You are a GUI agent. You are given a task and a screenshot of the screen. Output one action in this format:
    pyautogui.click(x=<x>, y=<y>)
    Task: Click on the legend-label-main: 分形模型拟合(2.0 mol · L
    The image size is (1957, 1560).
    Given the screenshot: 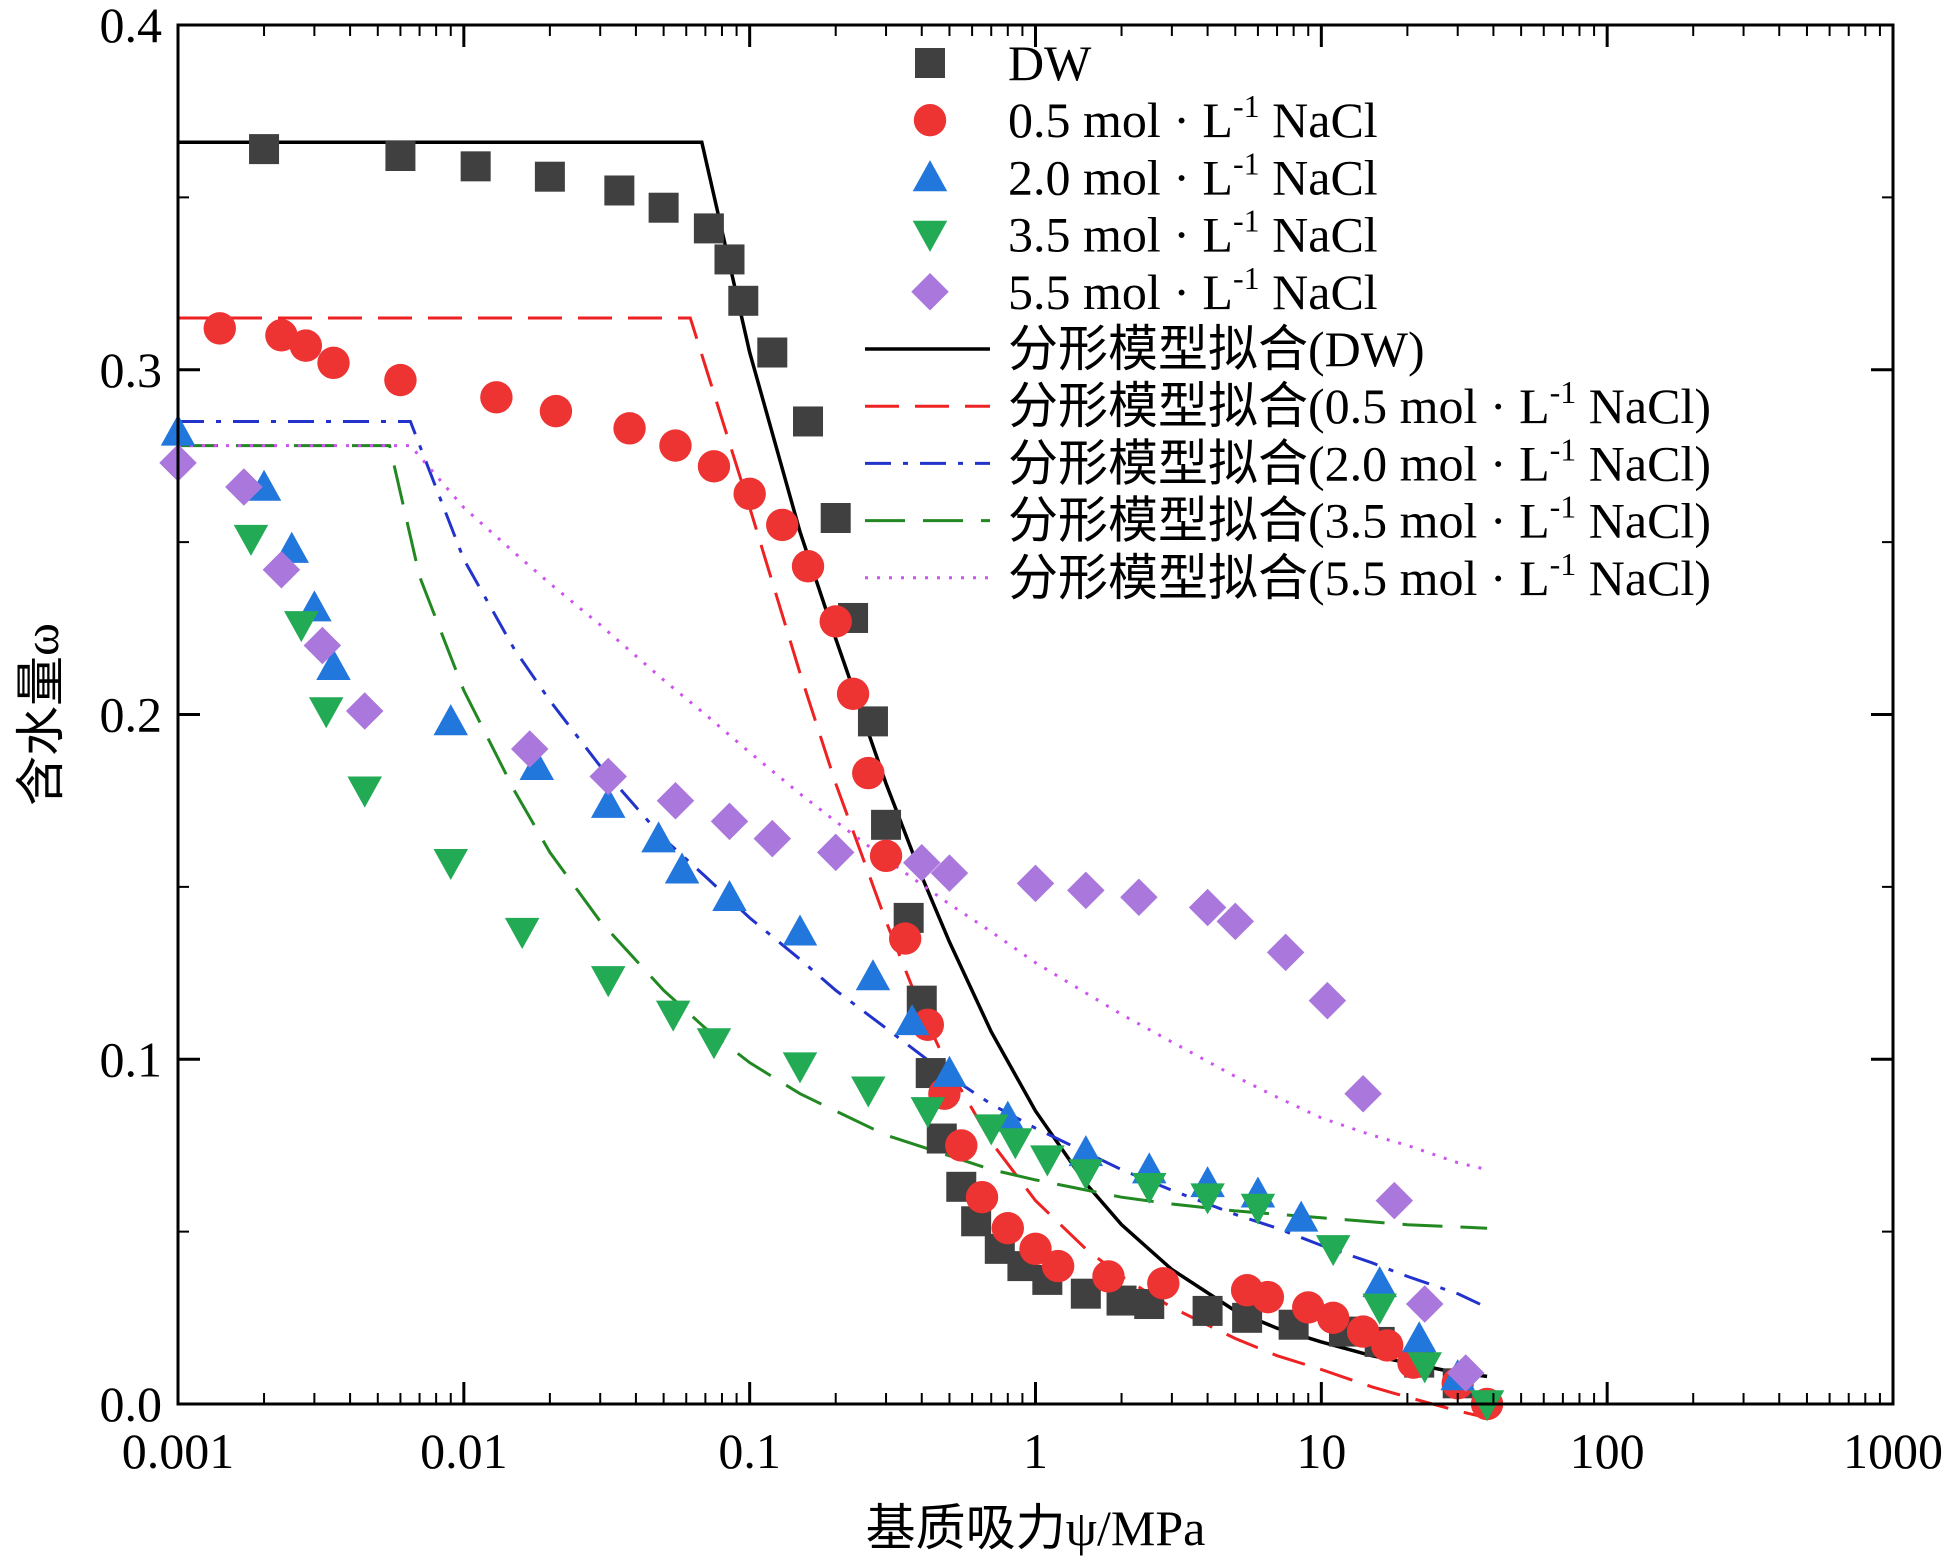 What is the action you would take?
    pyautogui.click(x=1279, y=463)
    